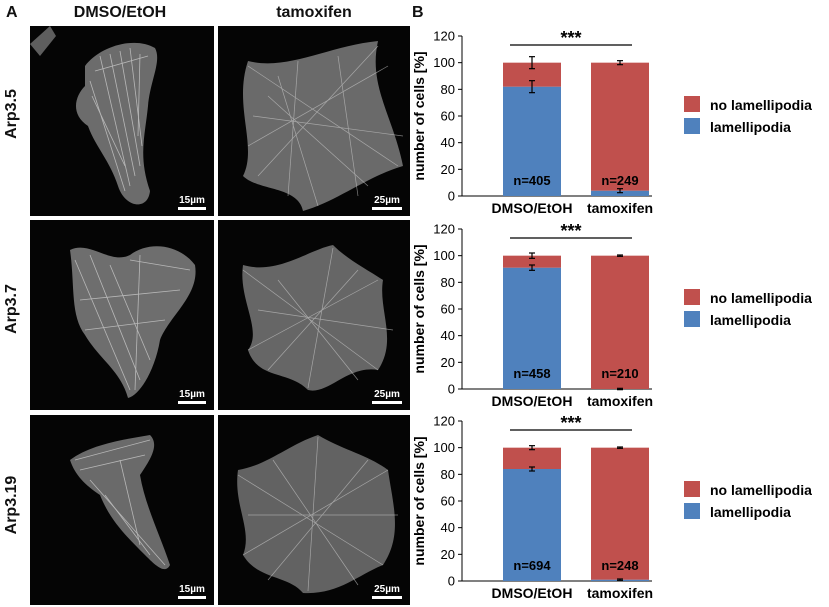 The width and height of the screenshot is (829, 607). Describe the element at coordinates (532, 565) in the screenshot. I see `n-label: n=694` at that location.